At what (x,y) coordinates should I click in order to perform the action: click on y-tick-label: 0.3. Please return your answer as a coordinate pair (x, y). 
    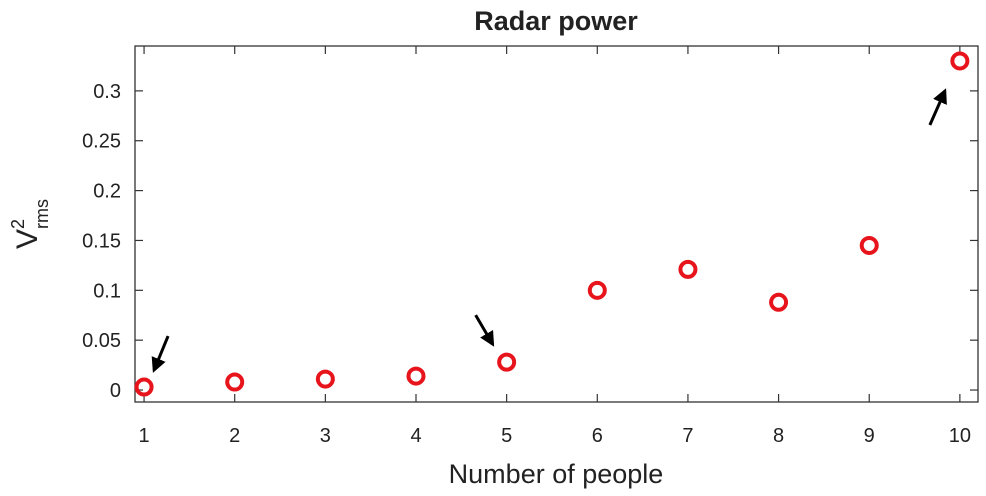
    Looking at the image, I should click on (107, 92).